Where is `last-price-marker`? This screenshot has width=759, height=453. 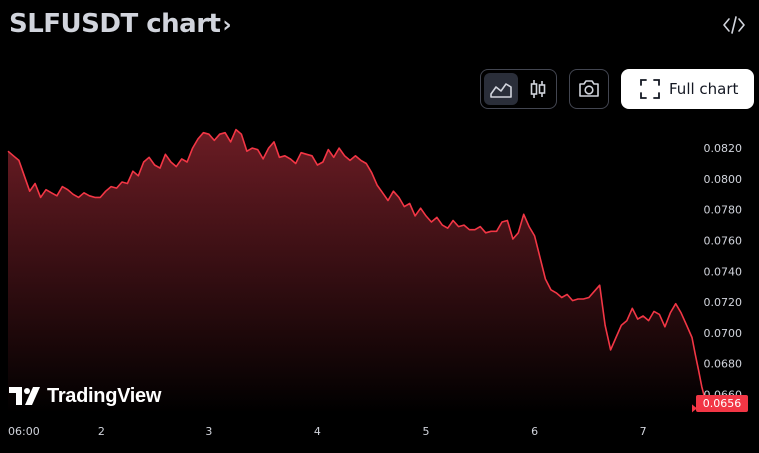 last-price-marker is located at coordinates (694, 408).